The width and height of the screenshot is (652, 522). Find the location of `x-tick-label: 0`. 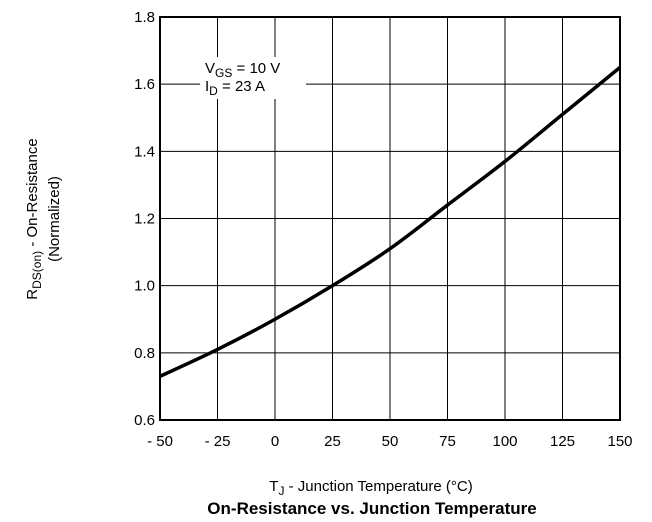

x-tick-label: 0 is located at coordinates (275, 441).